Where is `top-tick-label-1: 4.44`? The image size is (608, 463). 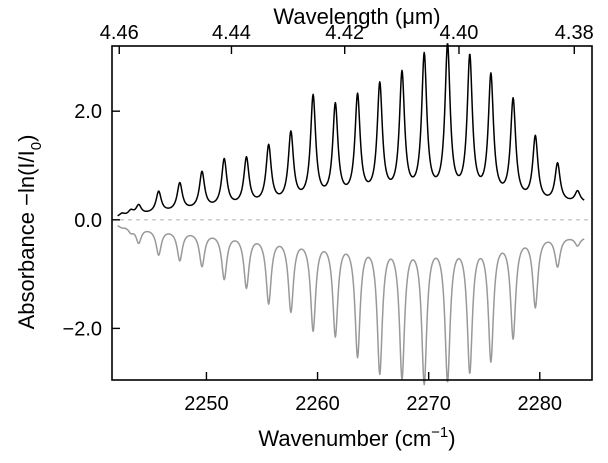 top-tick-label-1: 4.44 is located at coordinates (231, 33).